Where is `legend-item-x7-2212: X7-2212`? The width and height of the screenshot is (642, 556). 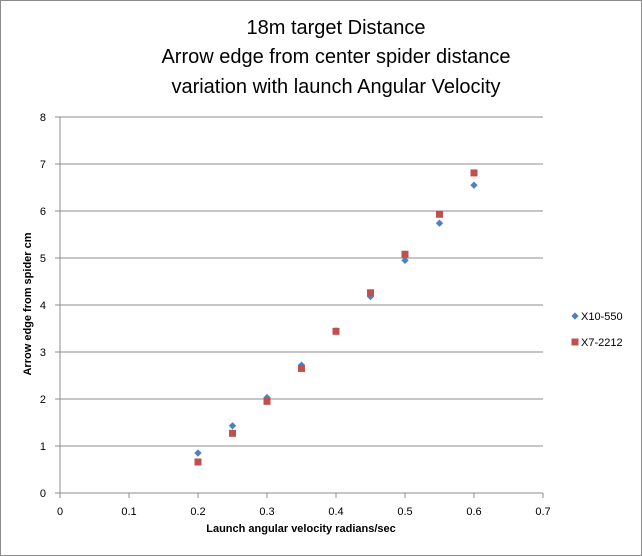
legend-item-x7-2212: X7-2212 is located at coordinates (597, 343).